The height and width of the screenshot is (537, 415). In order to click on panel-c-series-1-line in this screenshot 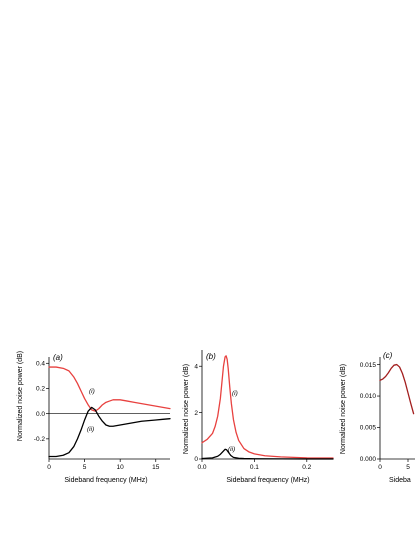, I will do `click(397, 389)`.